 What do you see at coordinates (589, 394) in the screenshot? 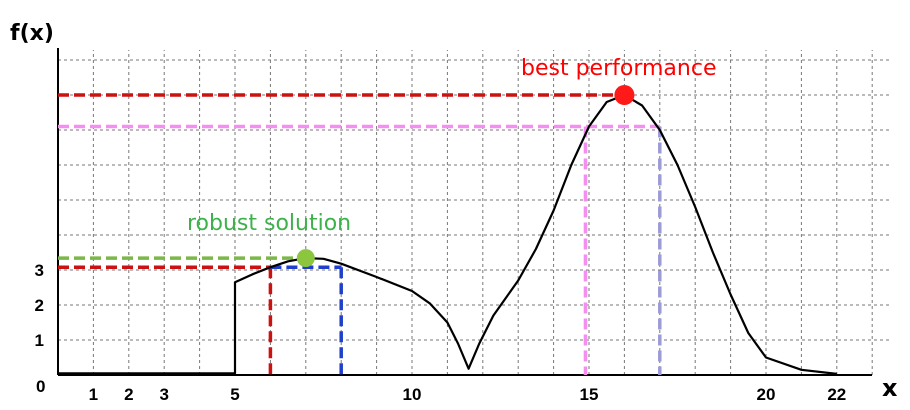
I see `x-tick-label: 15` at bounding box center [589, 394].